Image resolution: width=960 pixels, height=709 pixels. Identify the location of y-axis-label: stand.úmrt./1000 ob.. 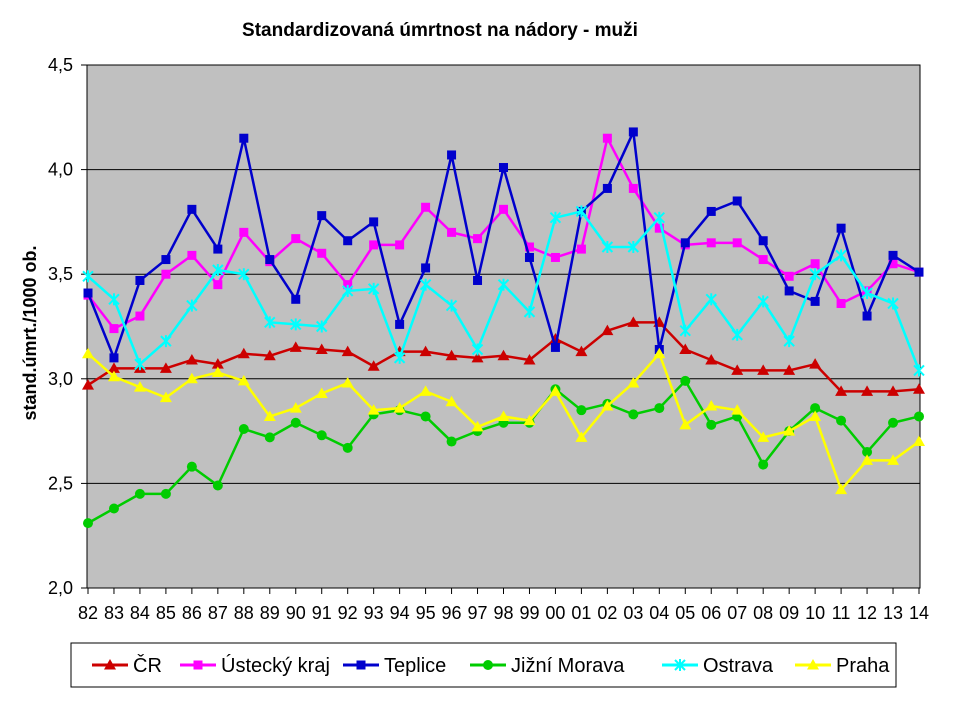
(30, 332).